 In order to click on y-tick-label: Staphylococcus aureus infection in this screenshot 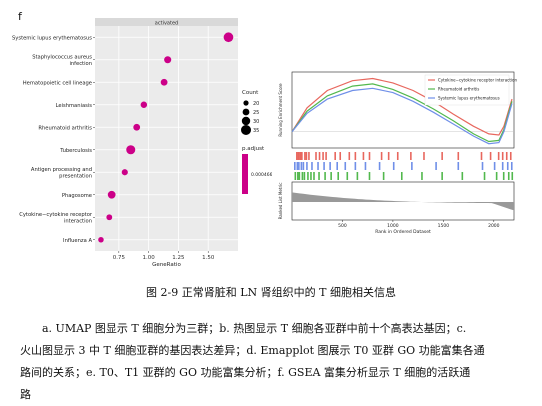, I will do `click(62, 60)`.